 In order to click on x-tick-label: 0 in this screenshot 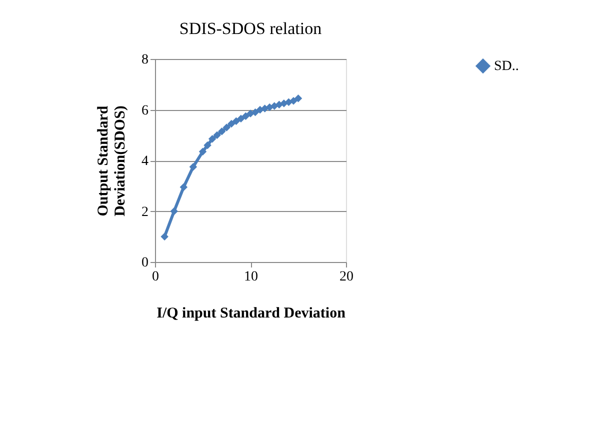, I will do `click(155, 277)`.